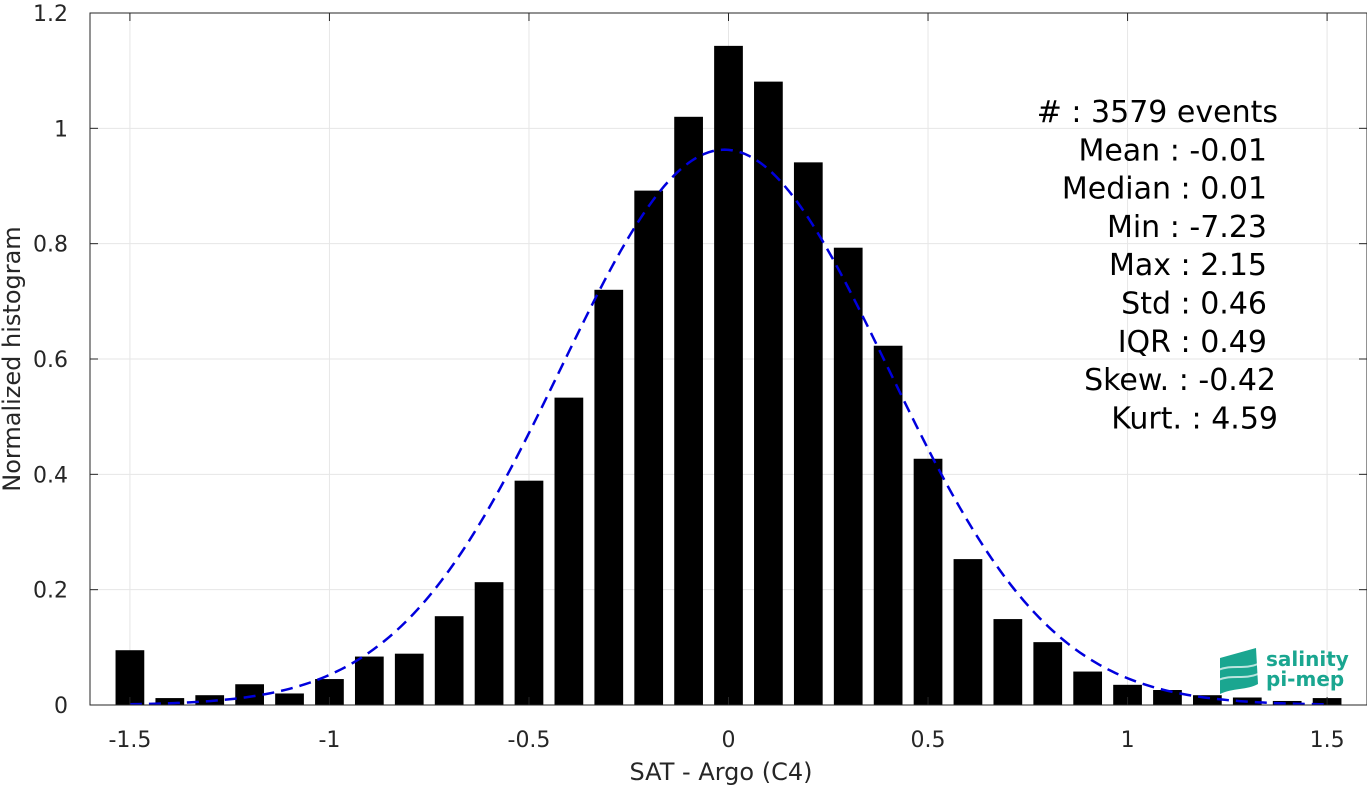 The width and height of the screenshot is (1367, 787). What do you see at coordinates (1164, 189) in the screenshot?
I see `stat-line: Median : 0.01` at bounding box center [1164, 189].